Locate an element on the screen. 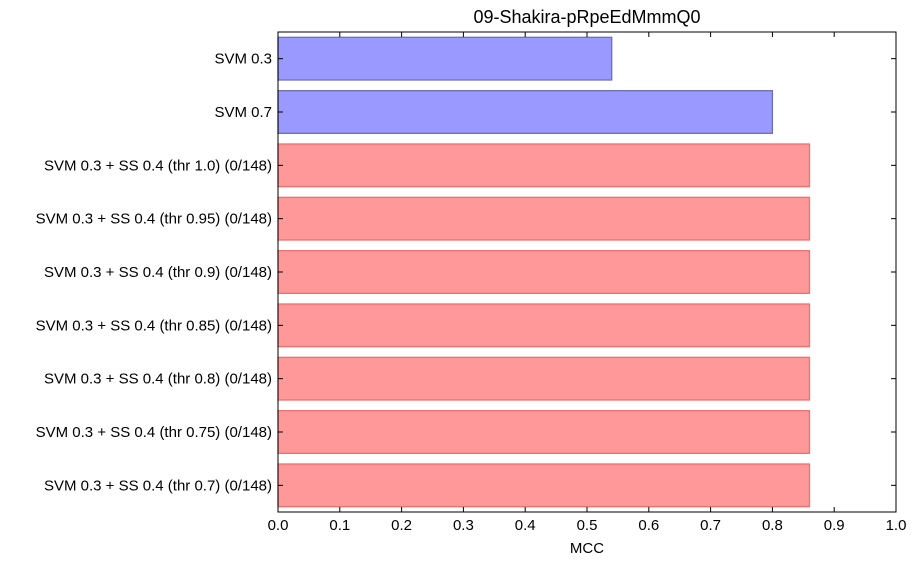 This screenshot has height=564, width=917. category-label: SVM 0.7 is located at coordinates (243, 112).